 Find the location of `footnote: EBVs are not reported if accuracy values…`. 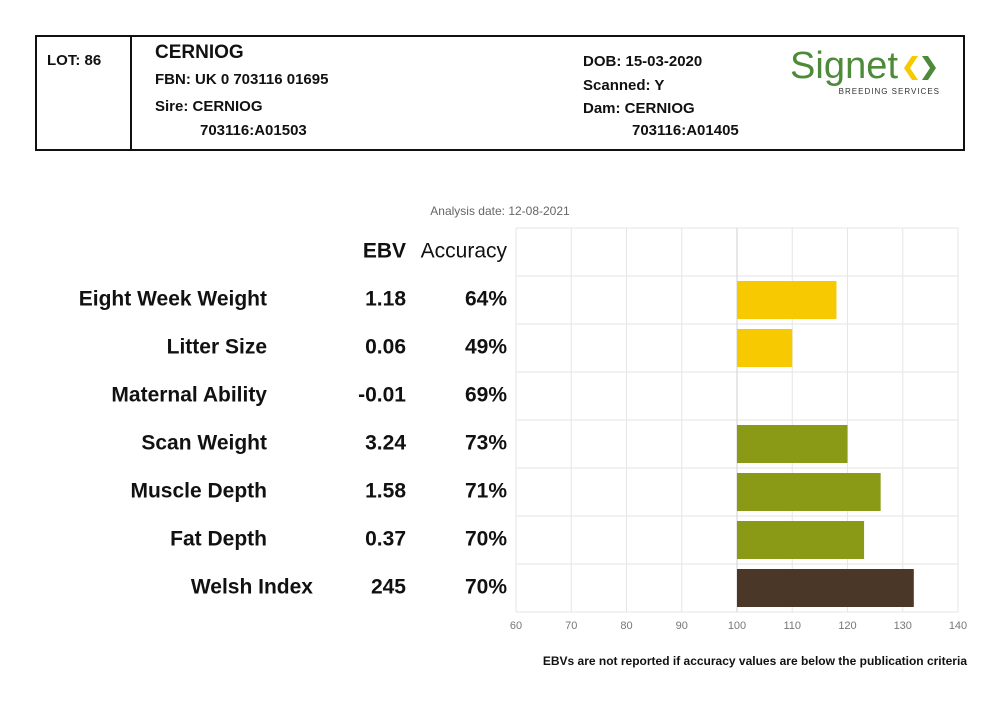

footnote: EBVs are not reported if accuracy values… is located at coordinates (755, 661).